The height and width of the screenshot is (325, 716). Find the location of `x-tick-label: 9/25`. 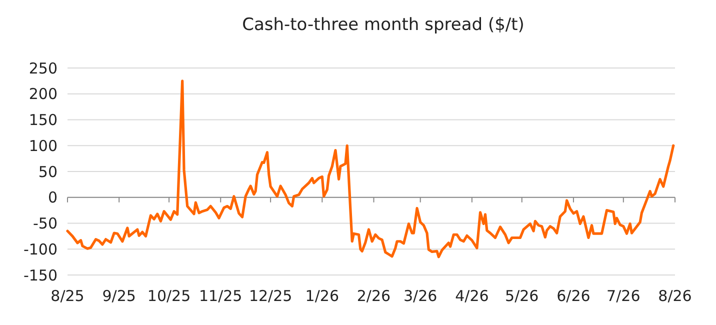

x-tick-label: 9/25 is located at coordinates (119, 296).